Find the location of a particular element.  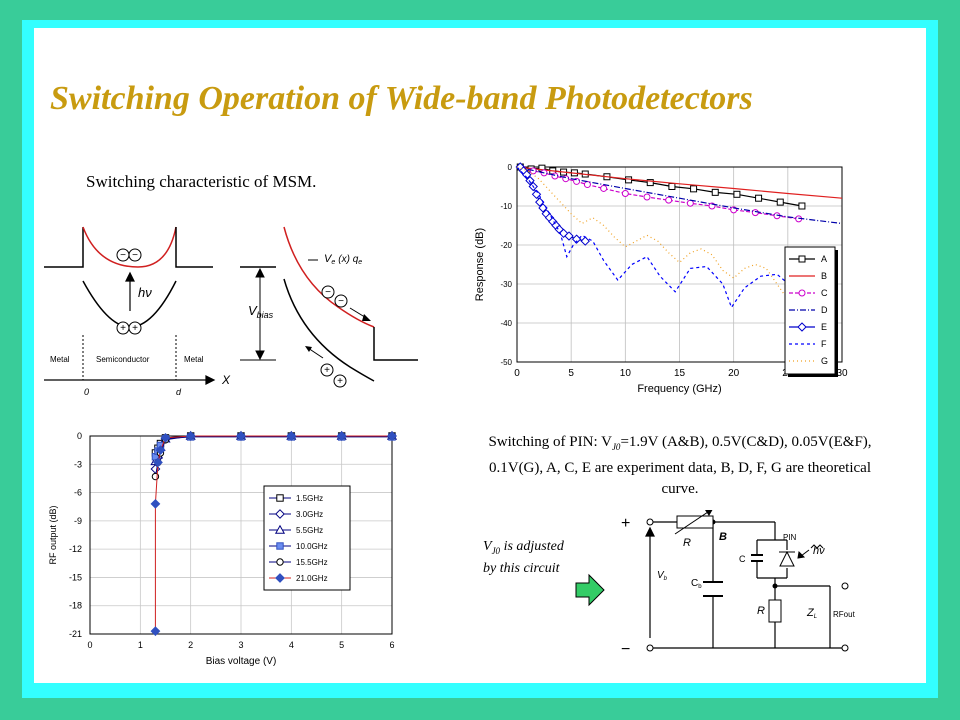

pin-label: PIN is located at coordinates (790, 537).